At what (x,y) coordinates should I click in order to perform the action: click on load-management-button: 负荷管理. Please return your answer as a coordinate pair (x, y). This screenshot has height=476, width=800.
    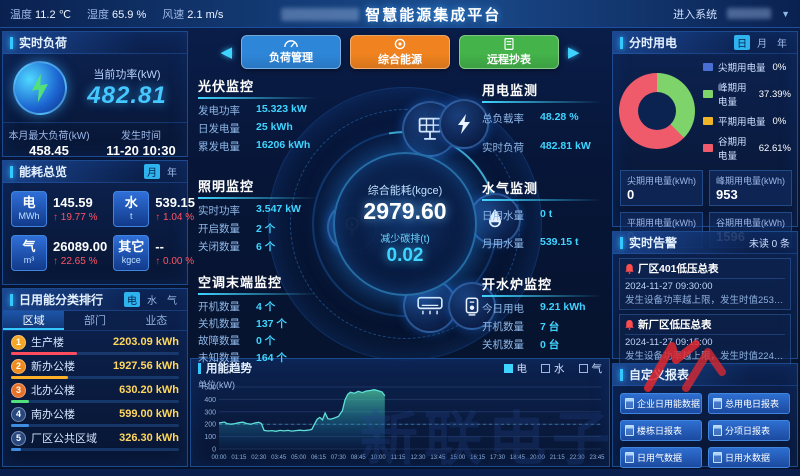
    Looking at the image, I should click on (291, 52).